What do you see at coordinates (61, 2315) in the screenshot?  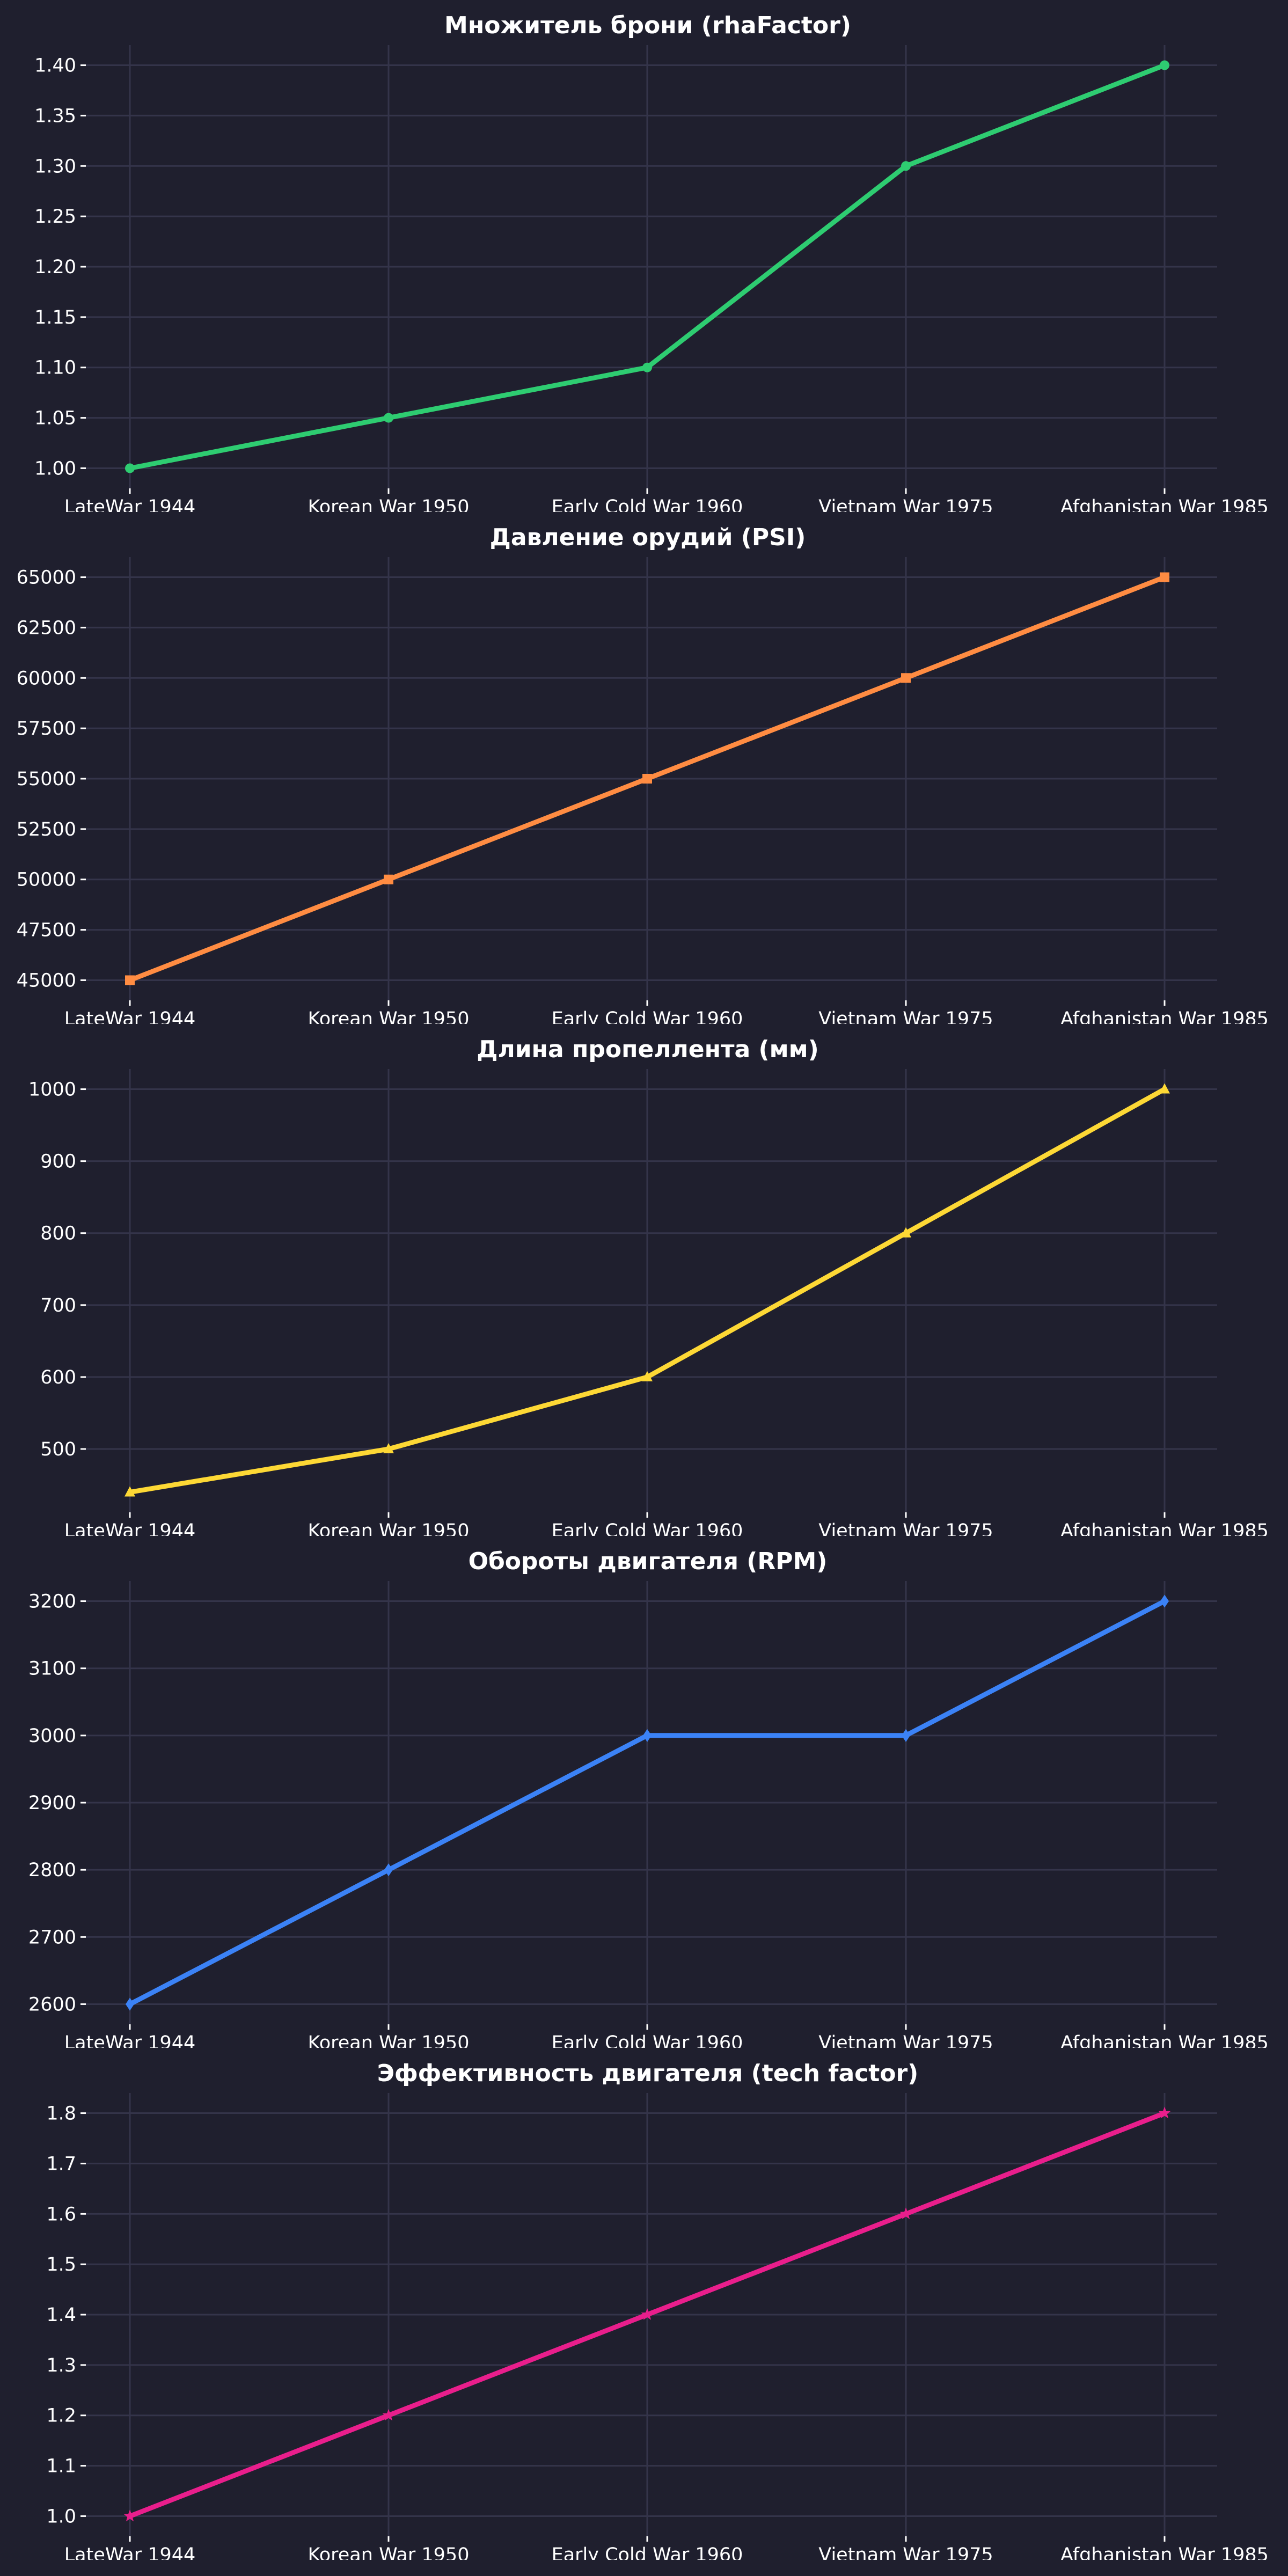 I see `y-tick-label: 1.4` at bounding box center [61, 2315].